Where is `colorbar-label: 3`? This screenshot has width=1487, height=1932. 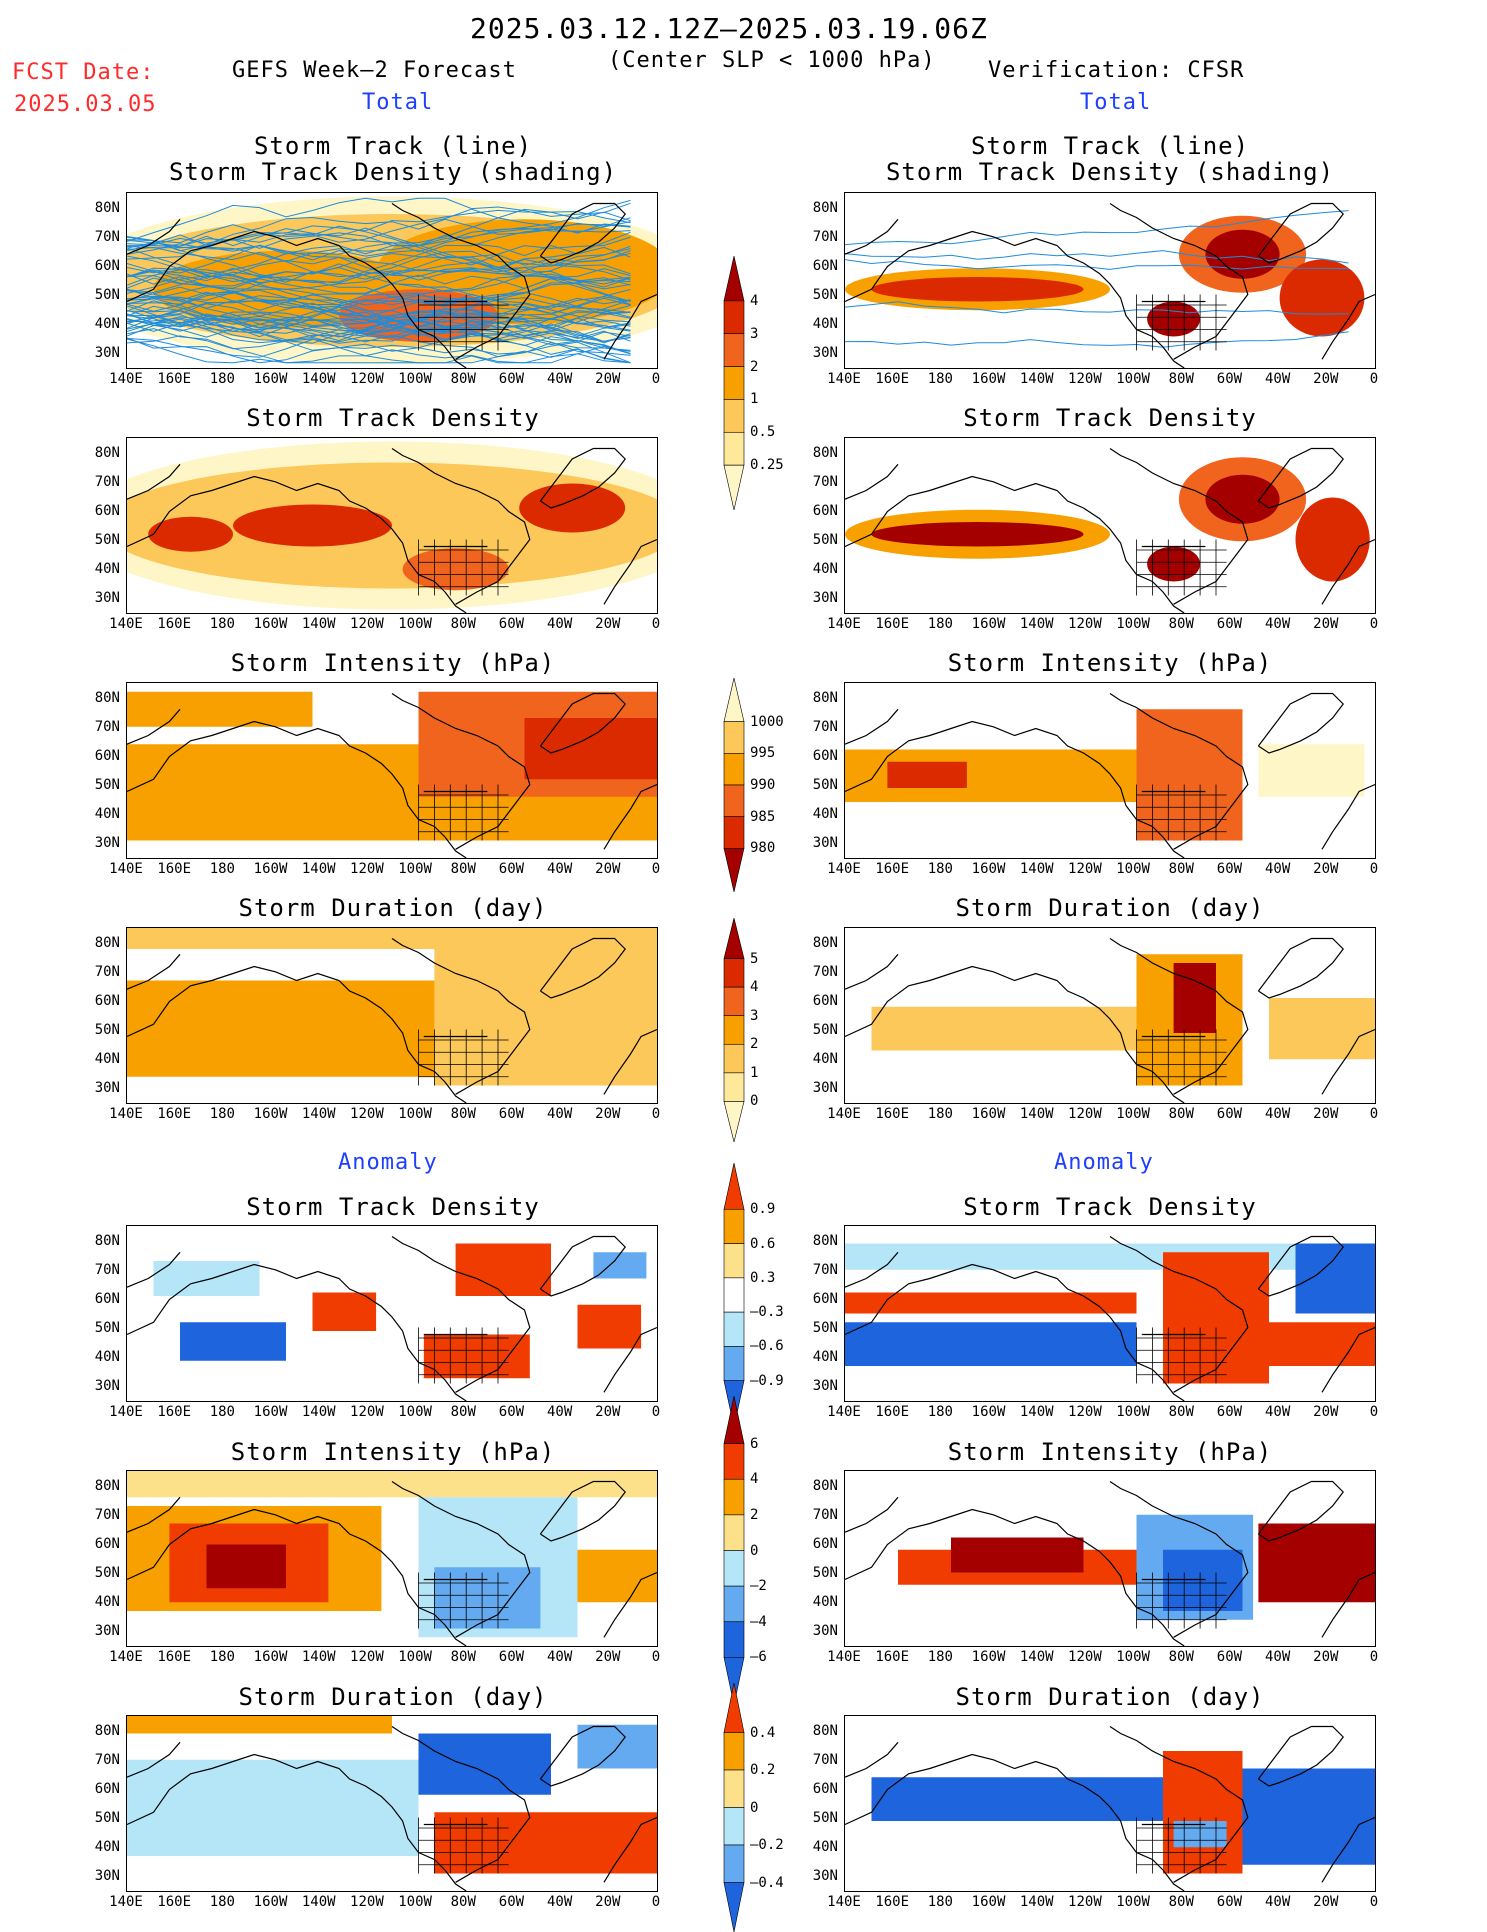
colorbar-label: 3 is located at coordinates (754, 1016).